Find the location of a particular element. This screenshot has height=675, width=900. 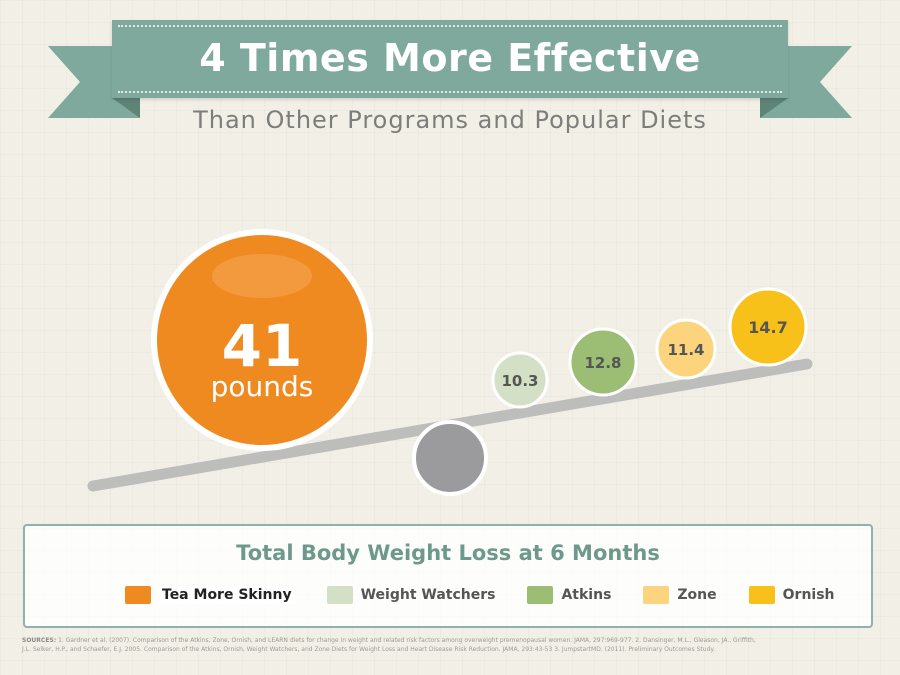

legend-item-weight-watchers: Weight Watchers is located at coordinates (411, 595).